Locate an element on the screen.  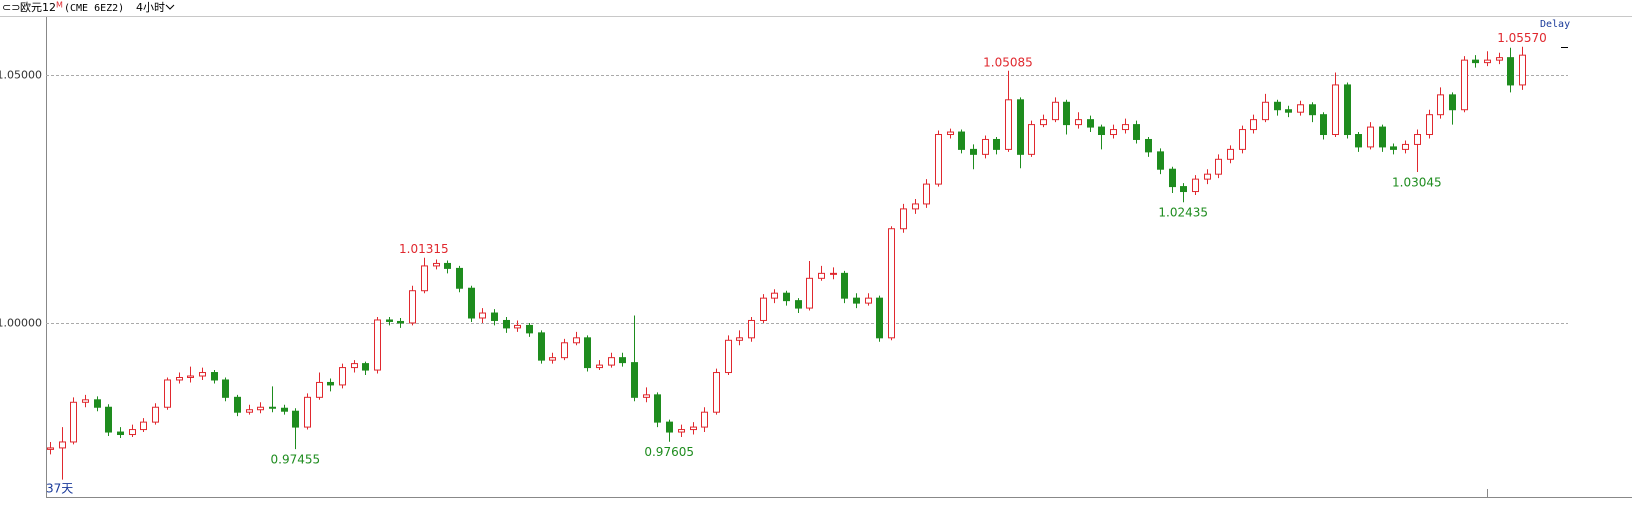
header: ⊂⊃ 欧元12 M (CME 6EZ2) 4小时 is located at coordinates (88, 8).